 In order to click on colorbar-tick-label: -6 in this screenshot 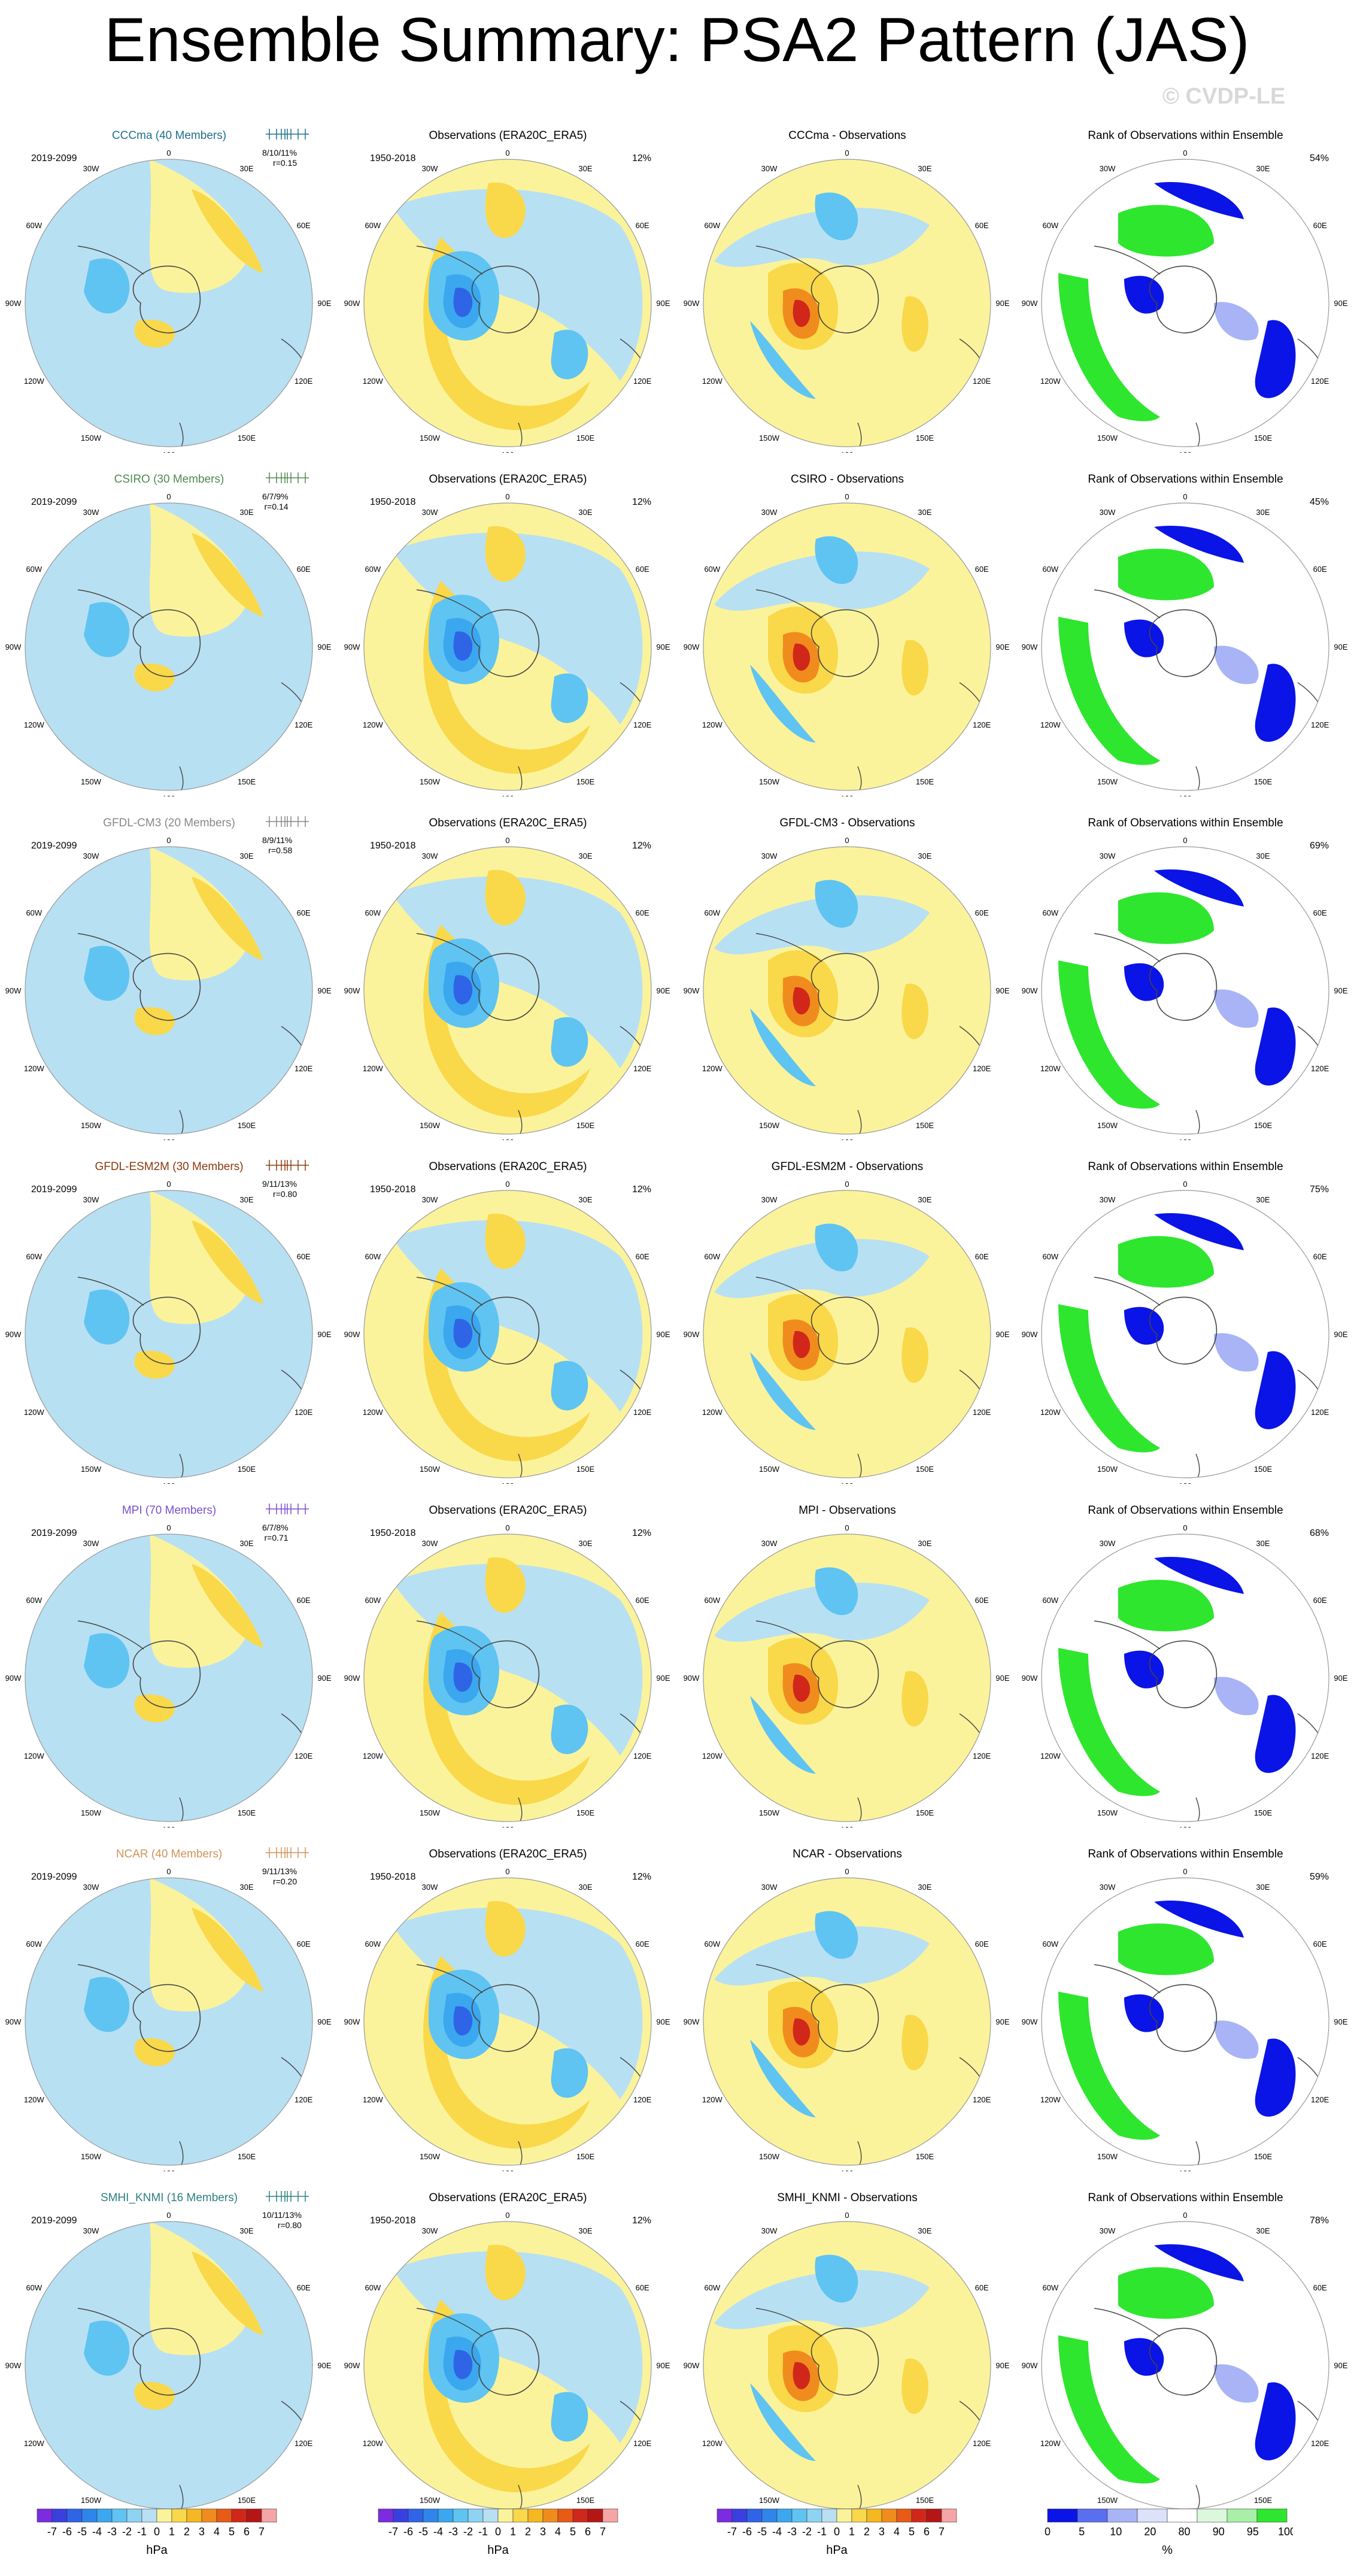, I will do `click(747, 2532)`.